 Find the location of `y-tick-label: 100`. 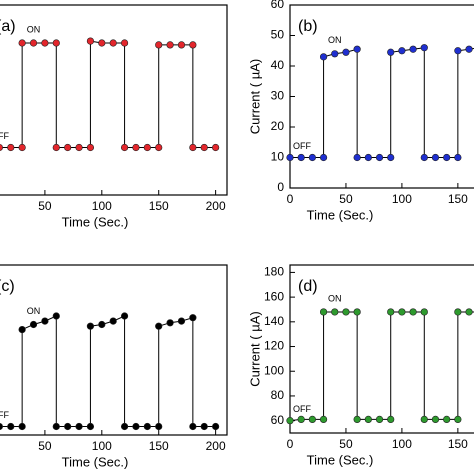

y-tick-label: 100 is located at coordinates (274, 370).